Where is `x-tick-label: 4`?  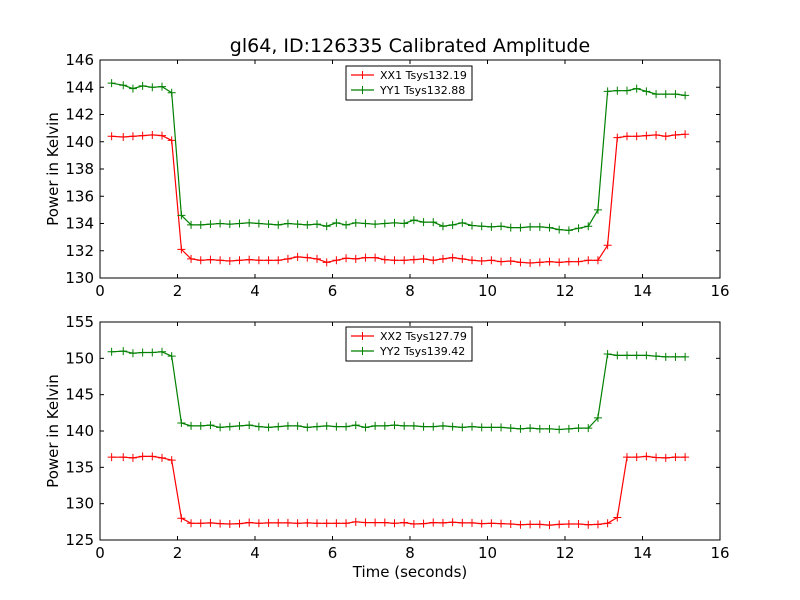
x-tick-label: 4 is located at coordinates (255, 553).